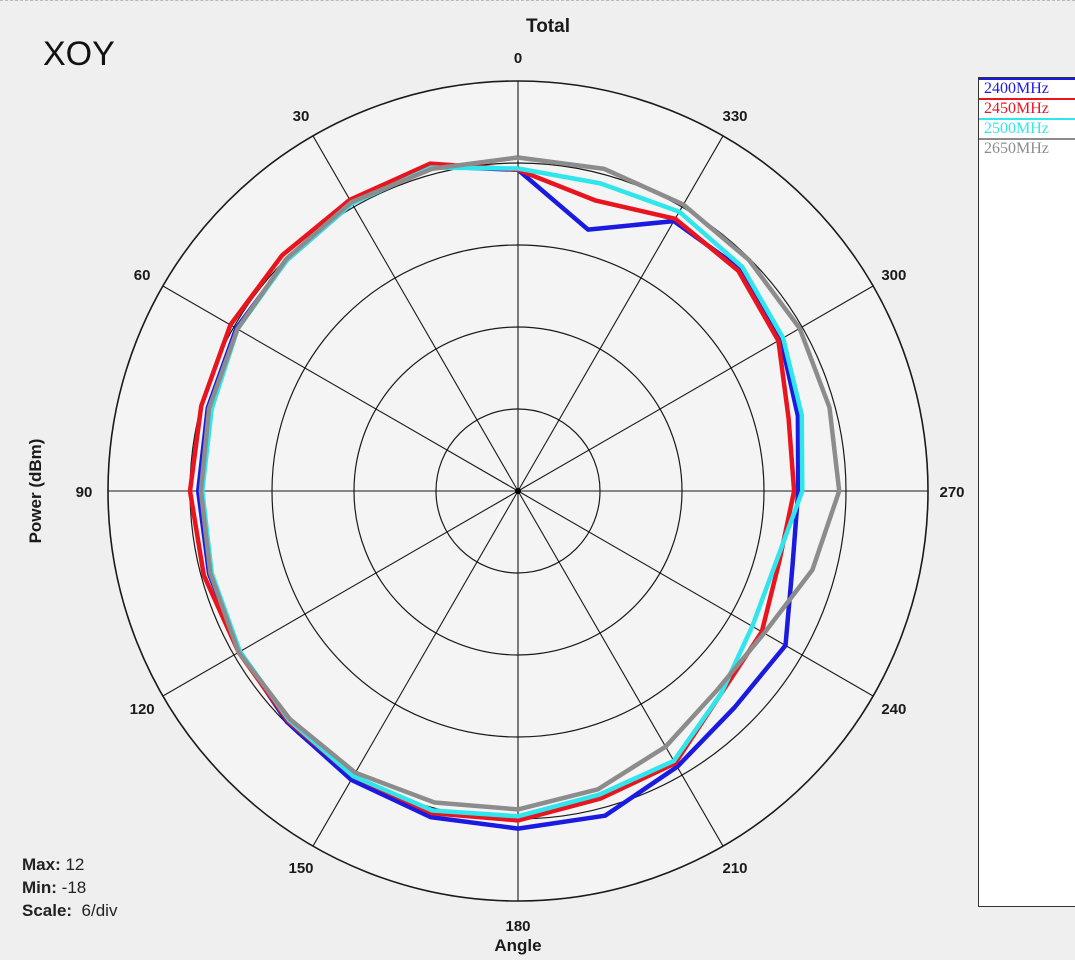 The height and width of the screenshot is (960, 1075). I want to click on legend-item-2400: 2400MHz, so click(1027, 88).